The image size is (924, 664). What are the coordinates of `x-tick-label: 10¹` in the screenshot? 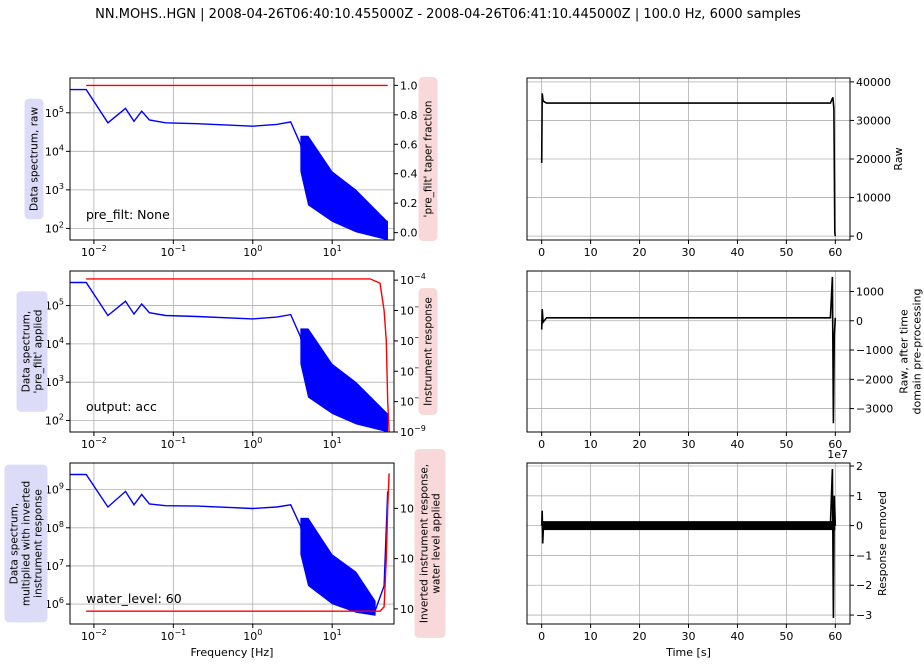 It's located at (332, 635).